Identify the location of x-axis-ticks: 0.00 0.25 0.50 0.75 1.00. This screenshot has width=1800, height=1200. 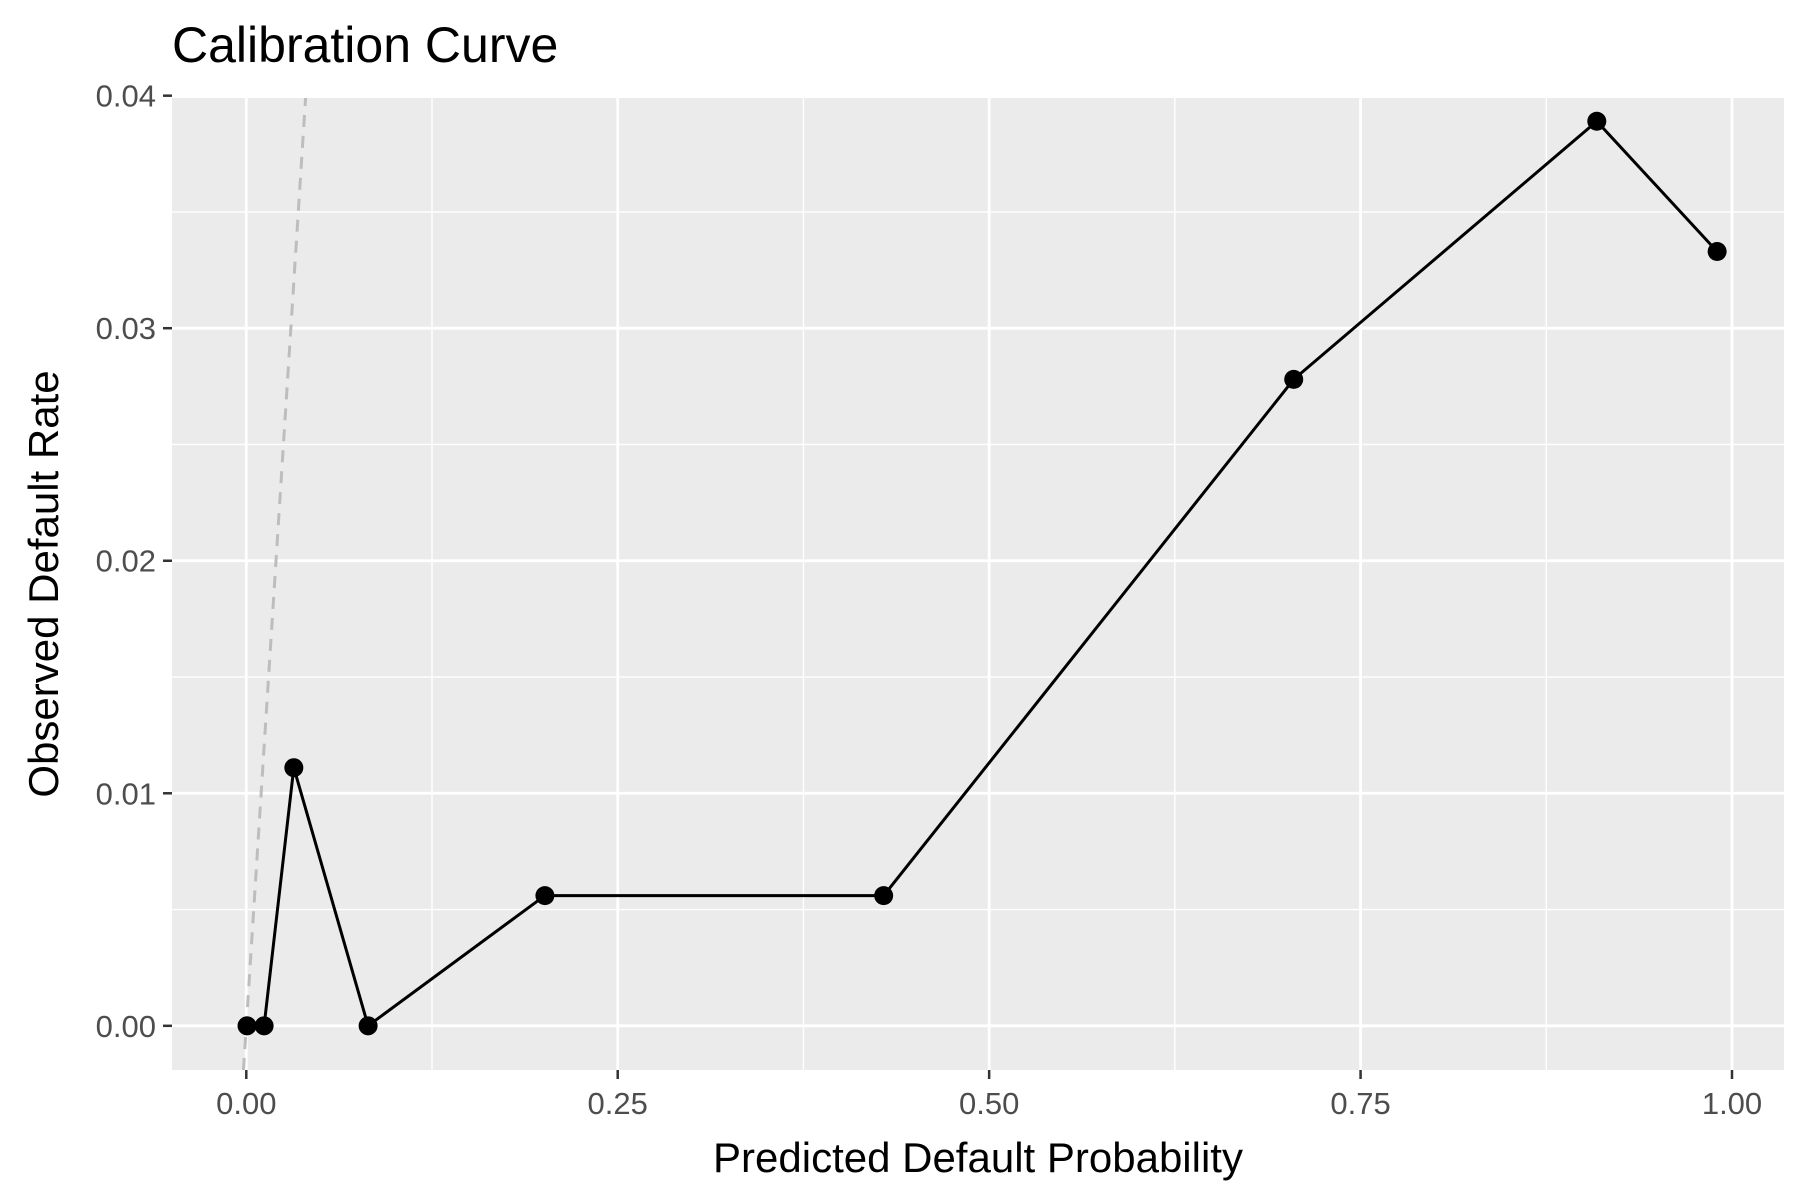
(989, 1095).